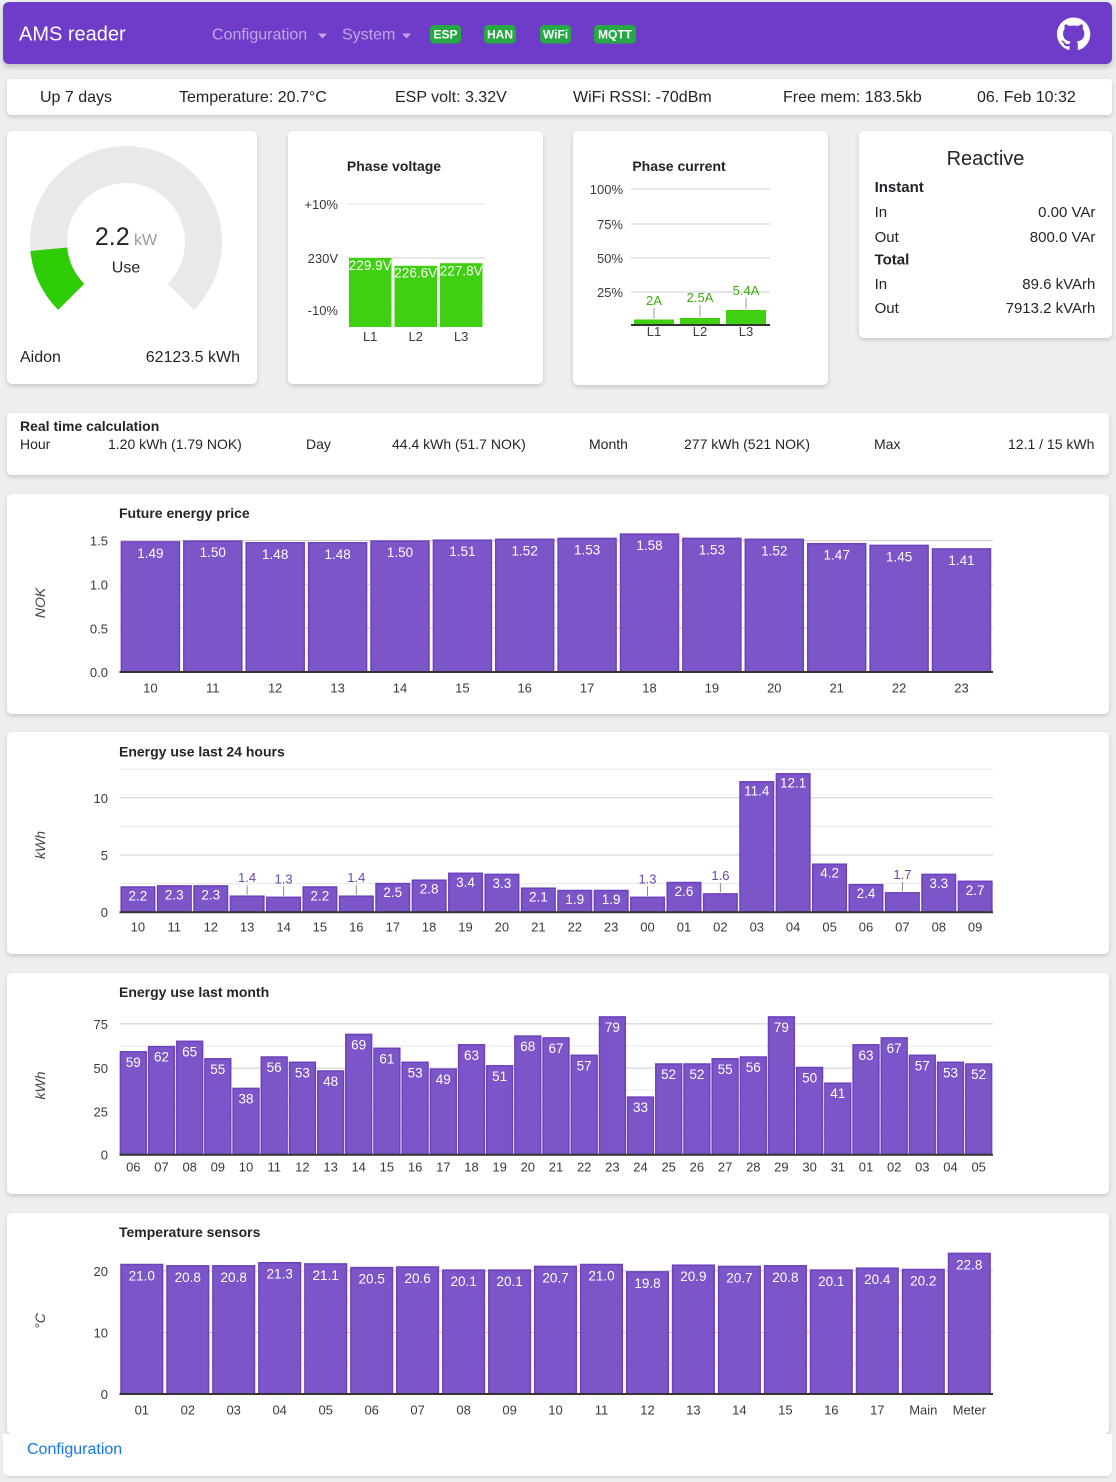 The width and height of the screenshot is (1116, 1482). What do you see at coordinates (275, 554) in the screenshot?
I see `svg-text: 1.48` at bounding box center [275, 554].